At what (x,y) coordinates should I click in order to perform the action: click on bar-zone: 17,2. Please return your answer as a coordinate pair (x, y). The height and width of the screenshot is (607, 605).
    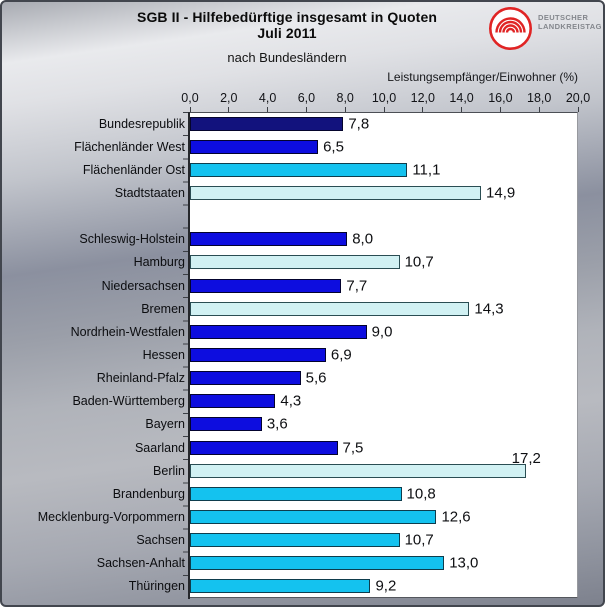
    Looking at the image, I should click on (384, 466).